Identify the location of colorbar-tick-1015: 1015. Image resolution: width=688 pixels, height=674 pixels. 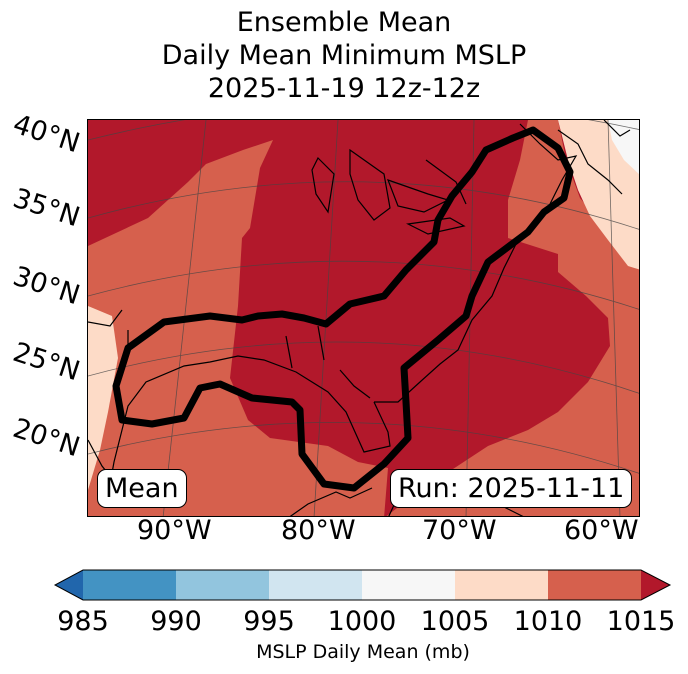
(641, 621).